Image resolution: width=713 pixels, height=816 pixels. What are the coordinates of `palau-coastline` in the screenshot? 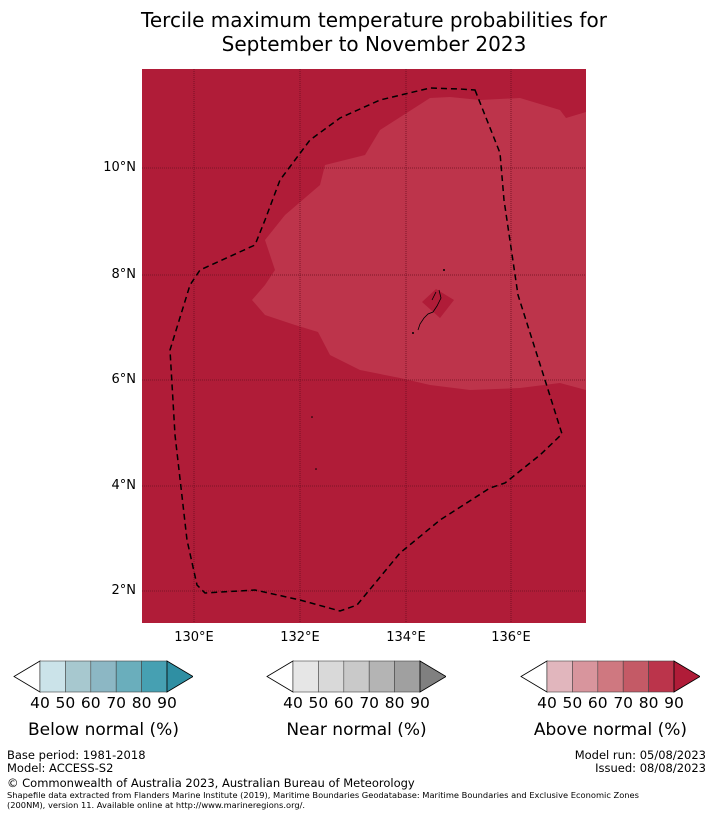 It's located at (429, 310).